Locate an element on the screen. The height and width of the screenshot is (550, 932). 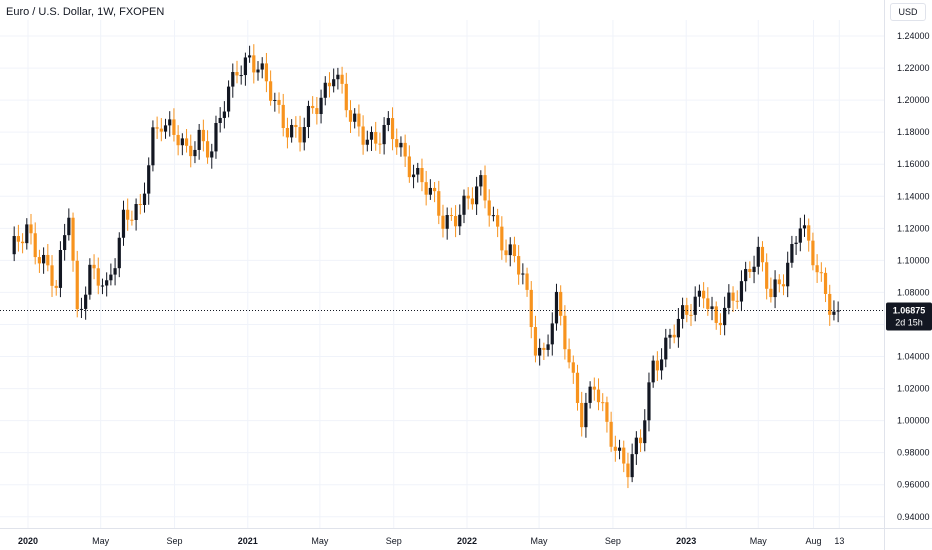
x-tick-label: 2020 is located at coordinates (28, 541).